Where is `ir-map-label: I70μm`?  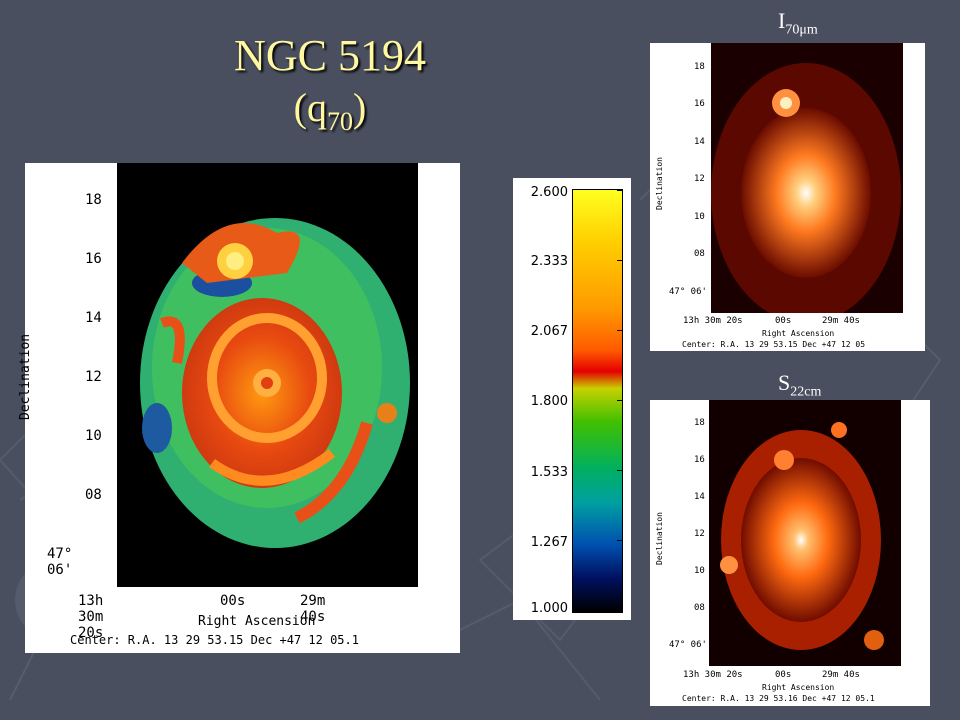 ir-map-label: I70μm is located at coordinates (798, 23).